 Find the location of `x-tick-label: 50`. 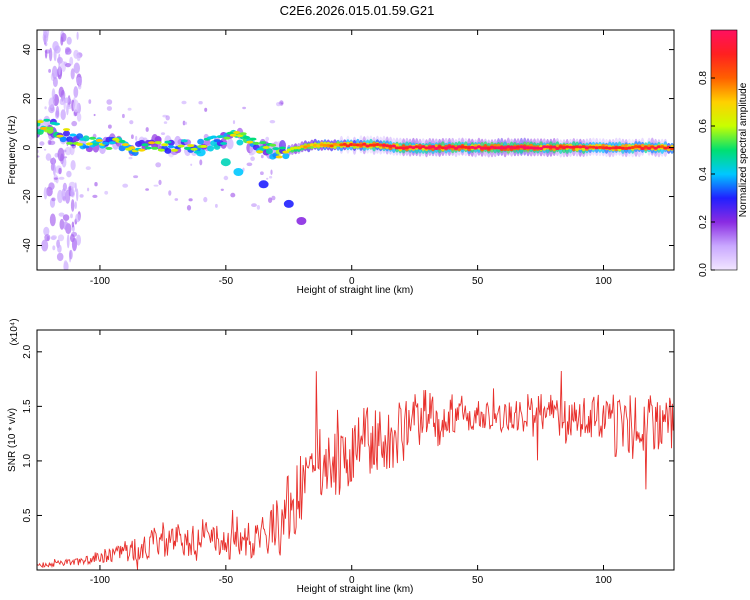

x-tick-label: 50 is located at coordinates (478, 281).